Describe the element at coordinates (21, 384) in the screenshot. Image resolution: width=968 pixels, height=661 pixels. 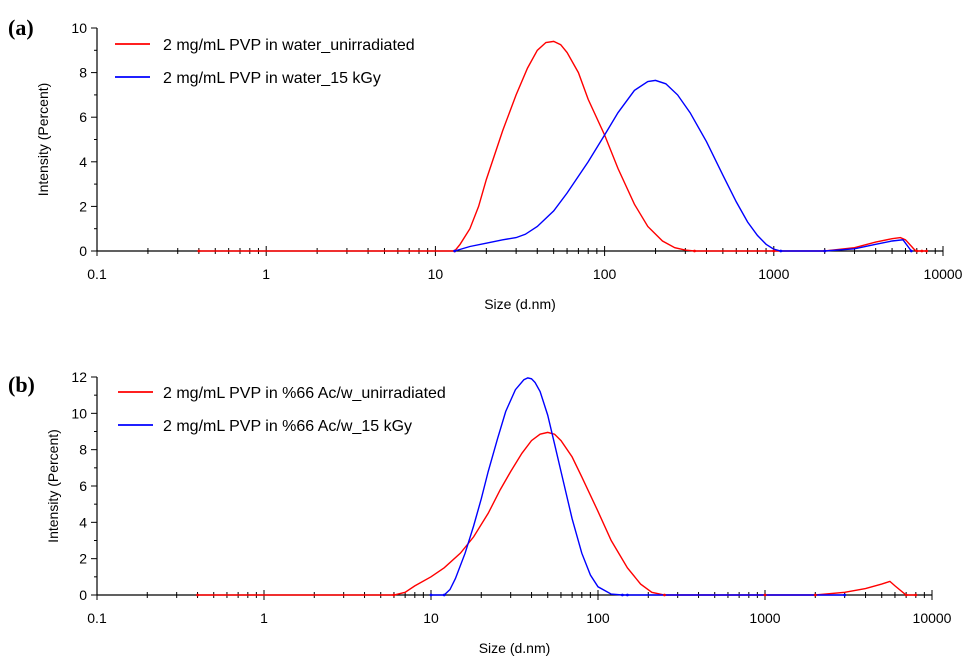
I see `panel-label: (b)` at that location.